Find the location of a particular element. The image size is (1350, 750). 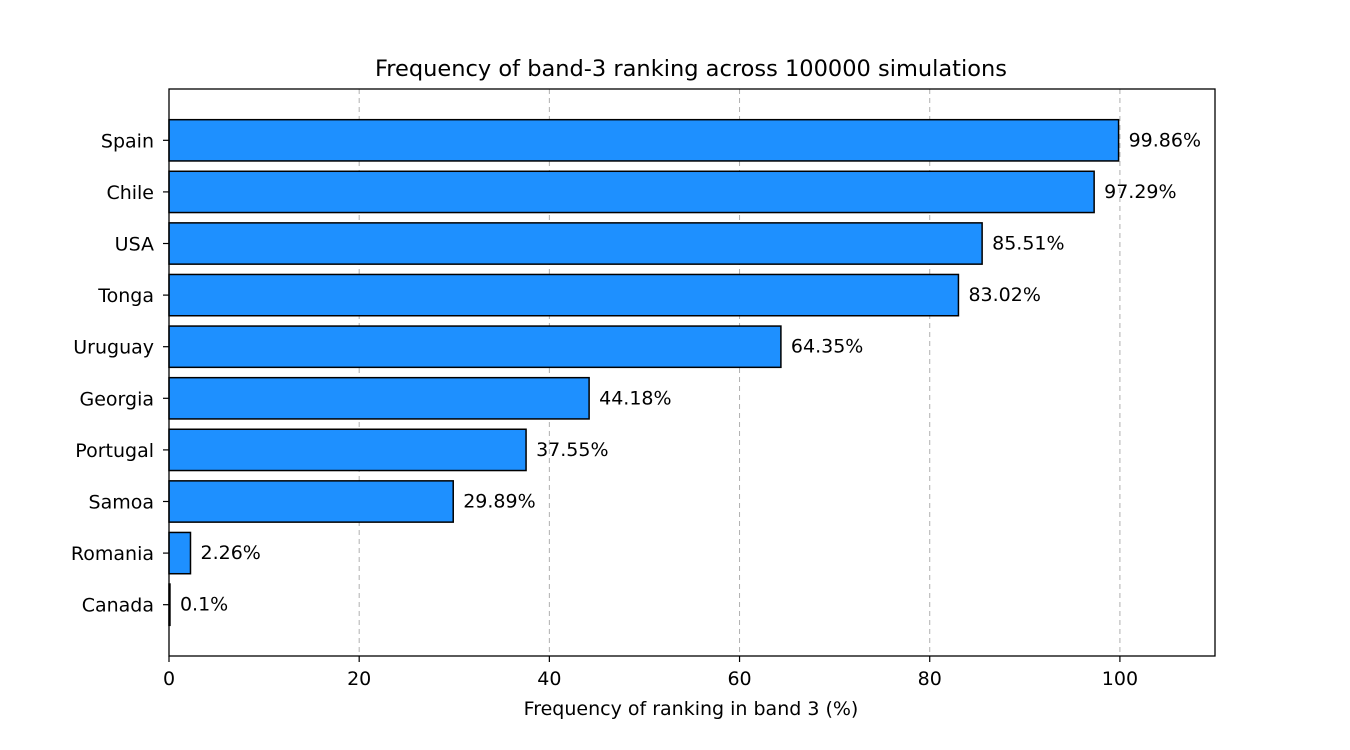

y-tick-label-canada: Canada is located at coordinates (118, 606).